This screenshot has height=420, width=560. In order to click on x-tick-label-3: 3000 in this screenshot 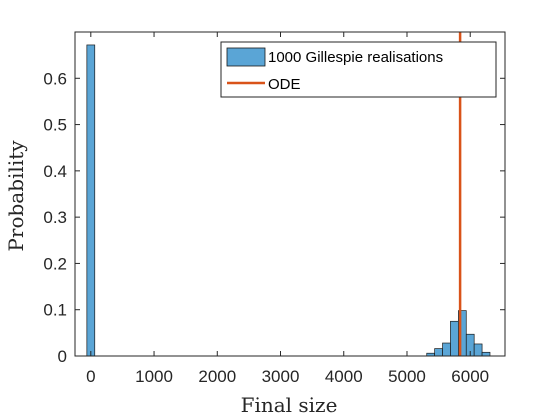, I will do `click(281, 376)`.